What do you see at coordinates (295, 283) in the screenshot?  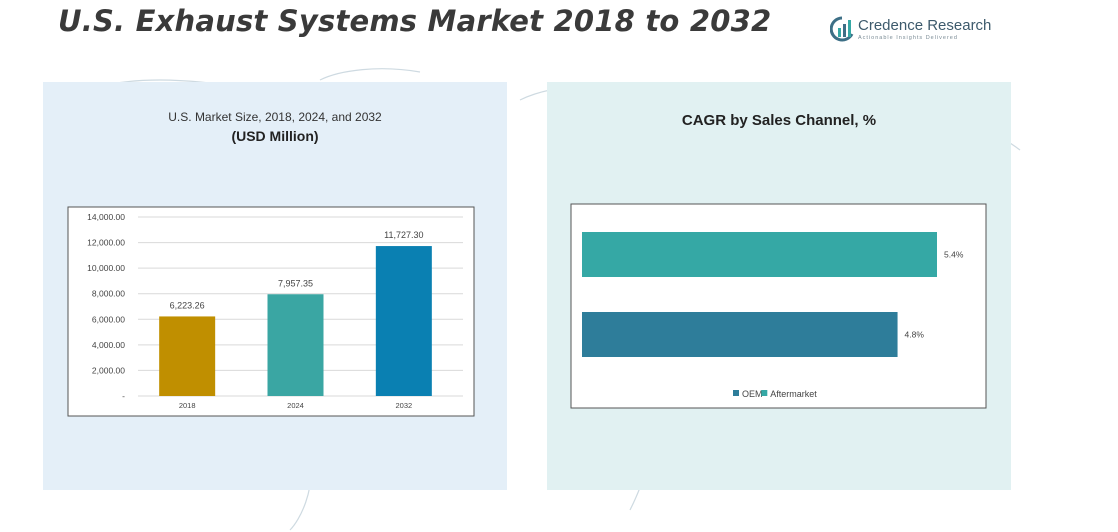 I see `bar-value-label: 7,957.35` at bounding box center [295, 283].